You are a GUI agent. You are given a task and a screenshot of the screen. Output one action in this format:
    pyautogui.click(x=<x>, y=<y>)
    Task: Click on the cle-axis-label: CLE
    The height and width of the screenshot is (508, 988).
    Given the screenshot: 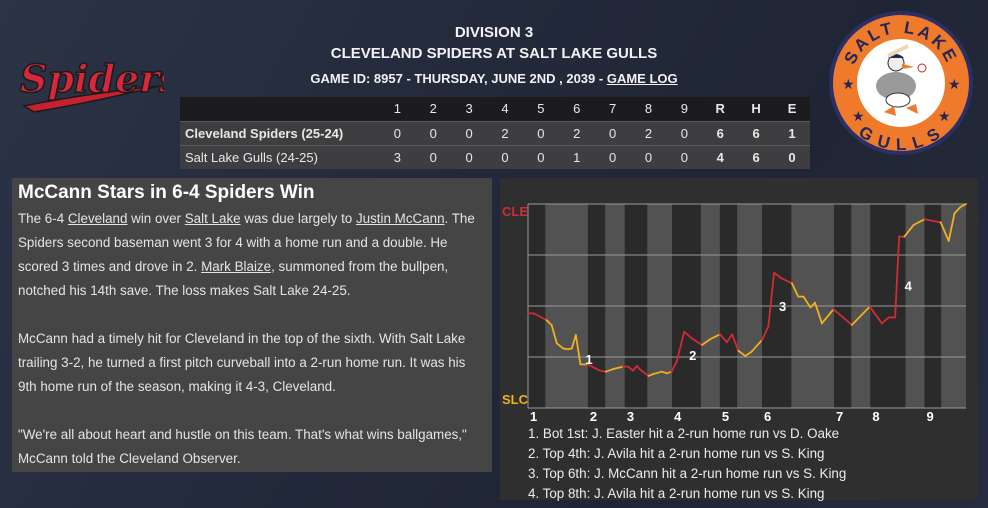 What is the action you would take?
    pyautogui.click(x=515, y=211)
    